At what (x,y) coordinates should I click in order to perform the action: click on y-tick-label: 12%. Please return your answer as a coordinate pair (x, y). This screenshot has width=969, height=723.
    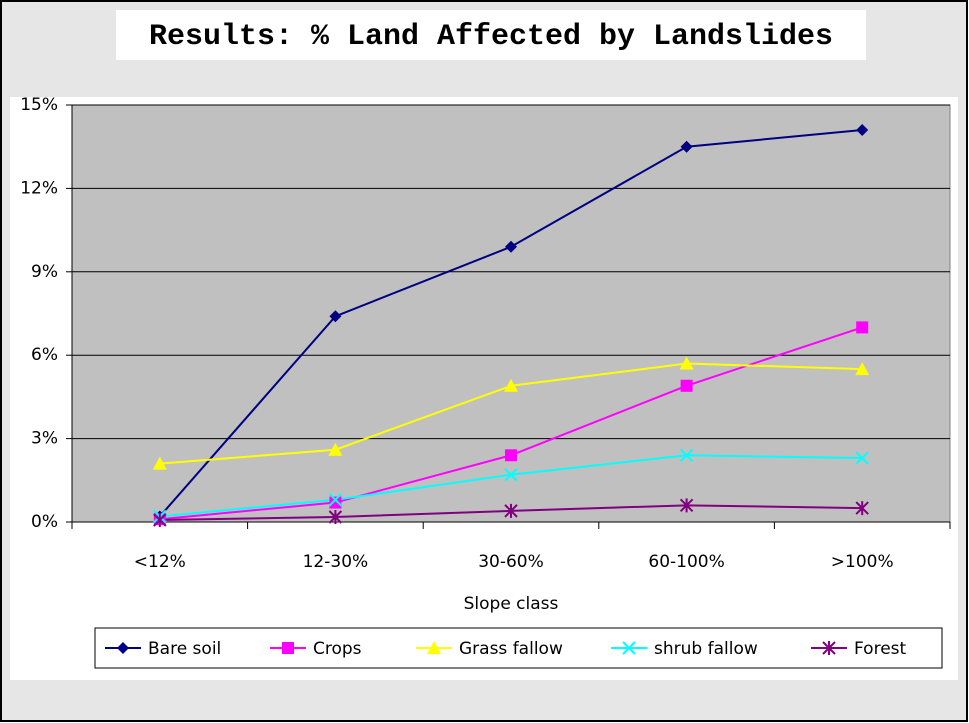
    Looking at the image, I should click on (39, 188).